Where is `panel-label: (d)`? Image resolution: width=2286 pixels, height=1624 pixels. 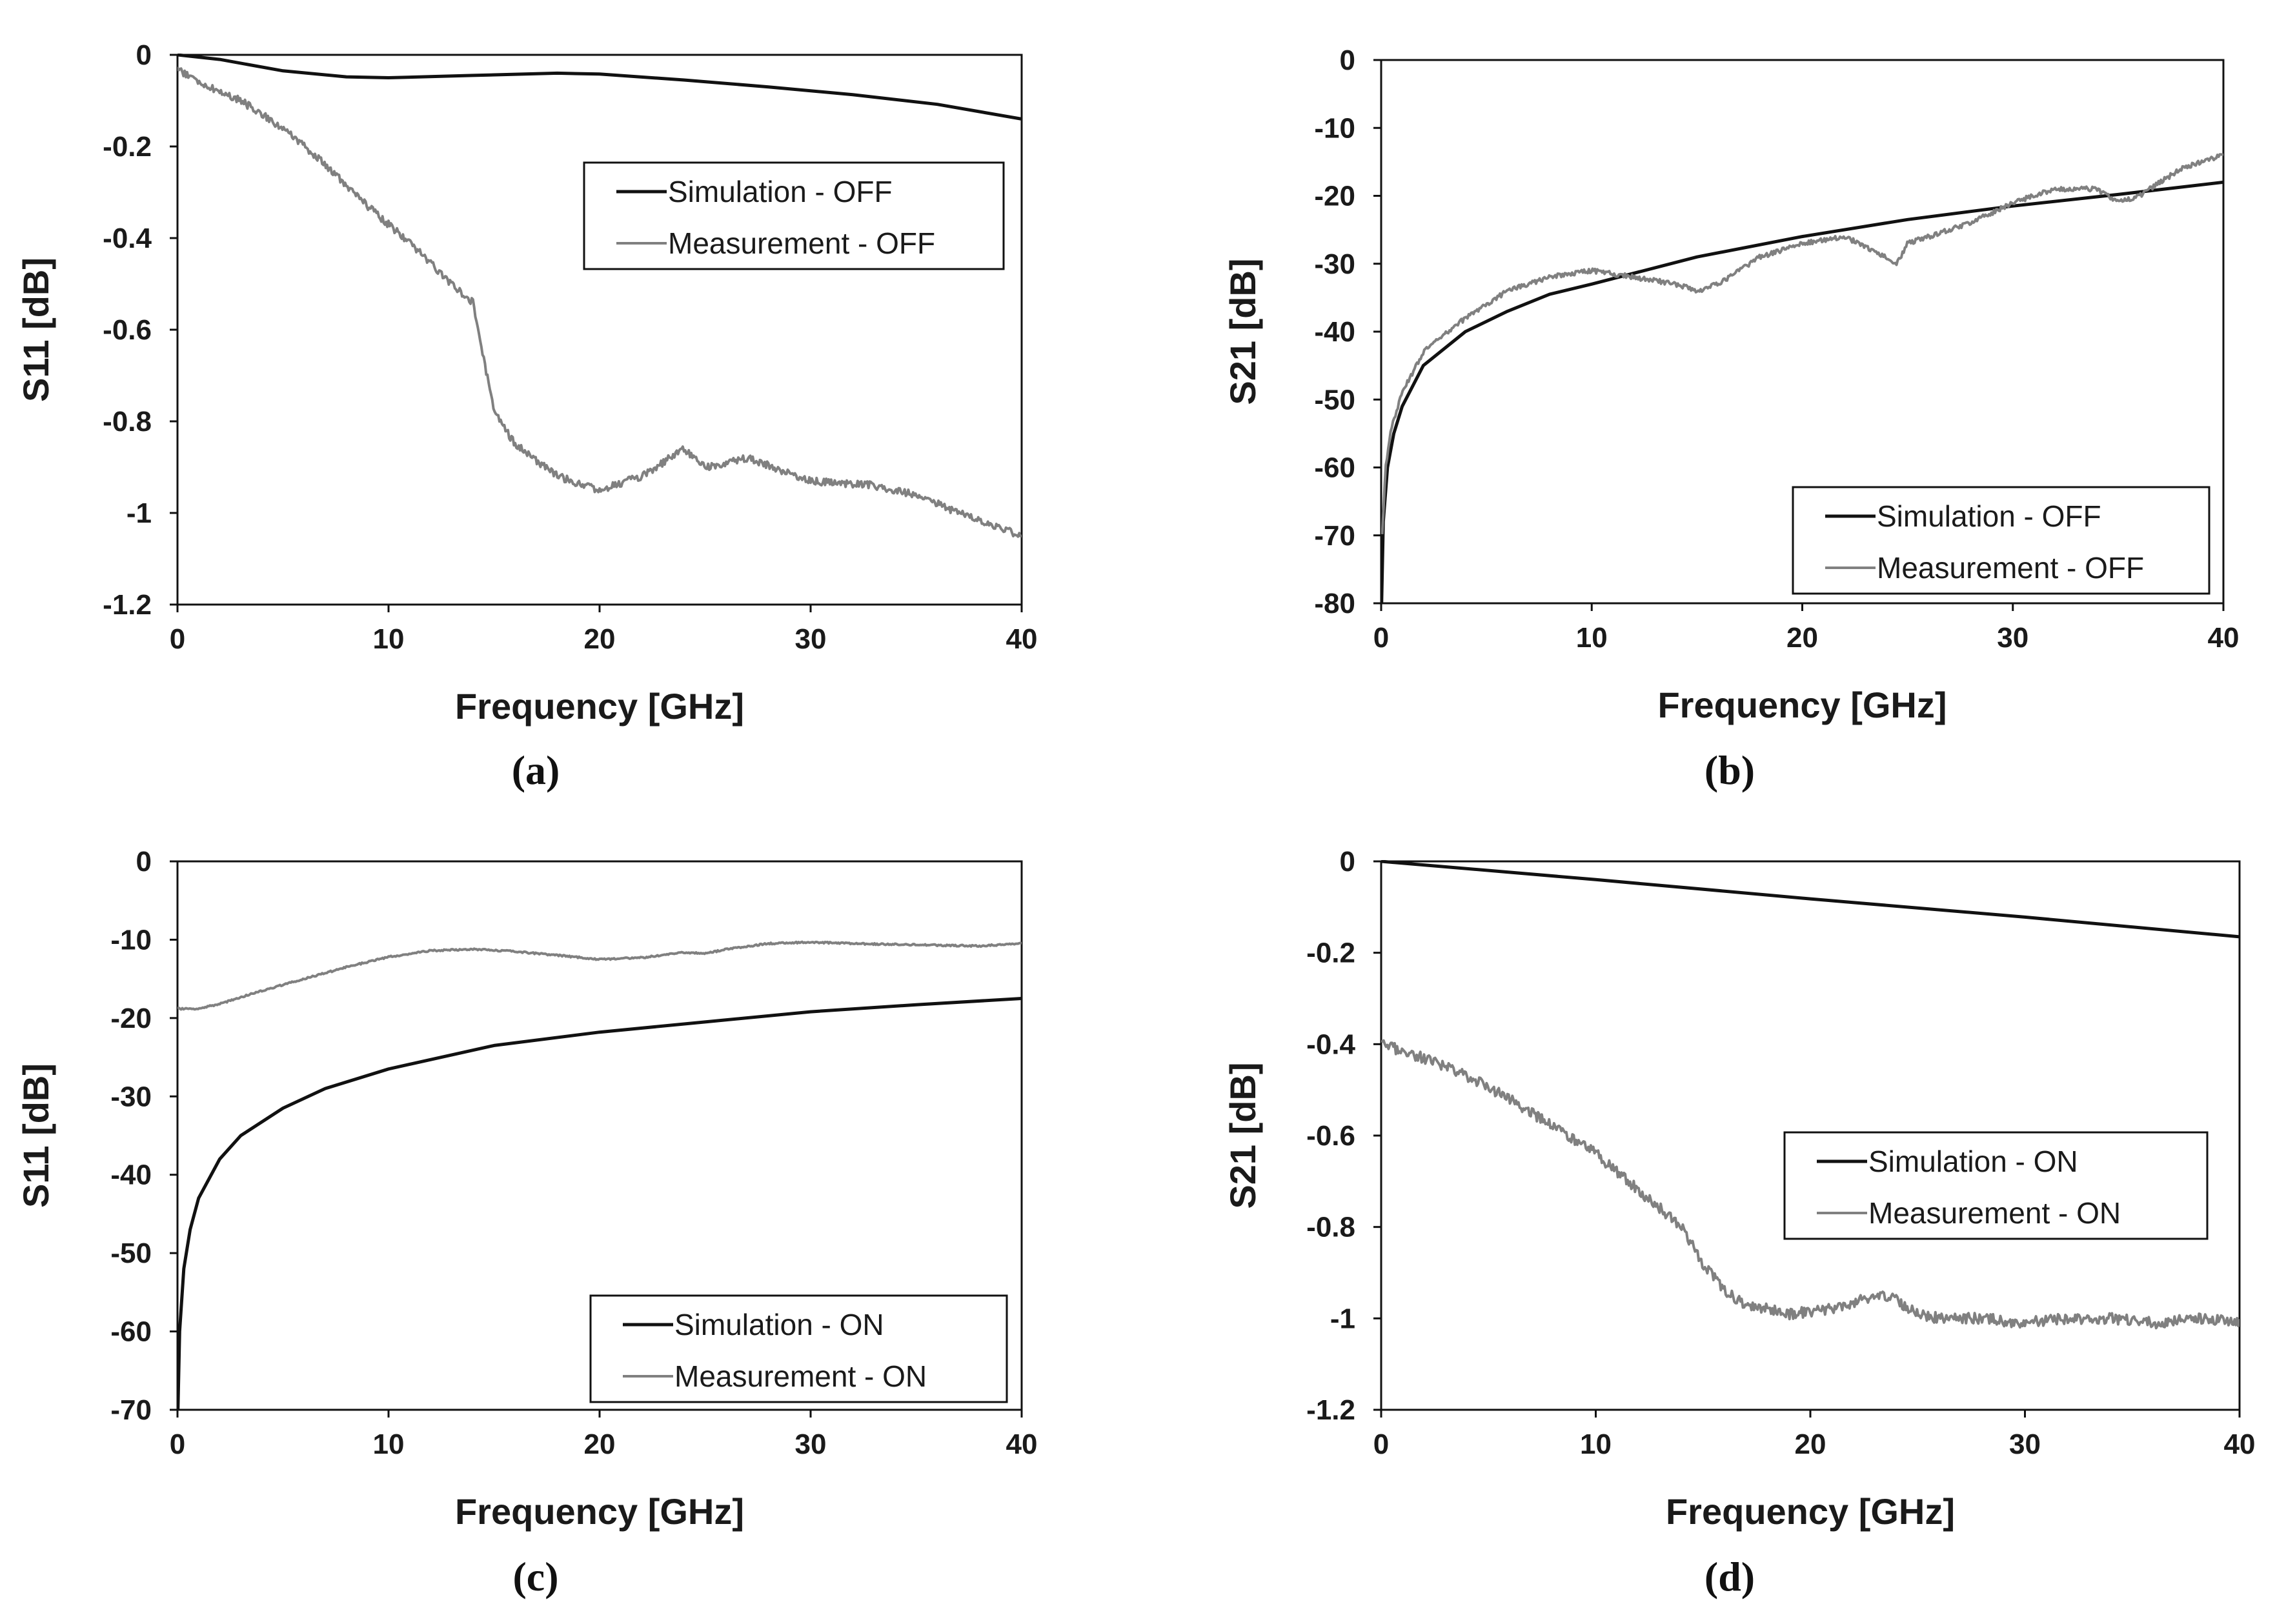
panel-label: (d) is located at coordinates (1729, 1576).